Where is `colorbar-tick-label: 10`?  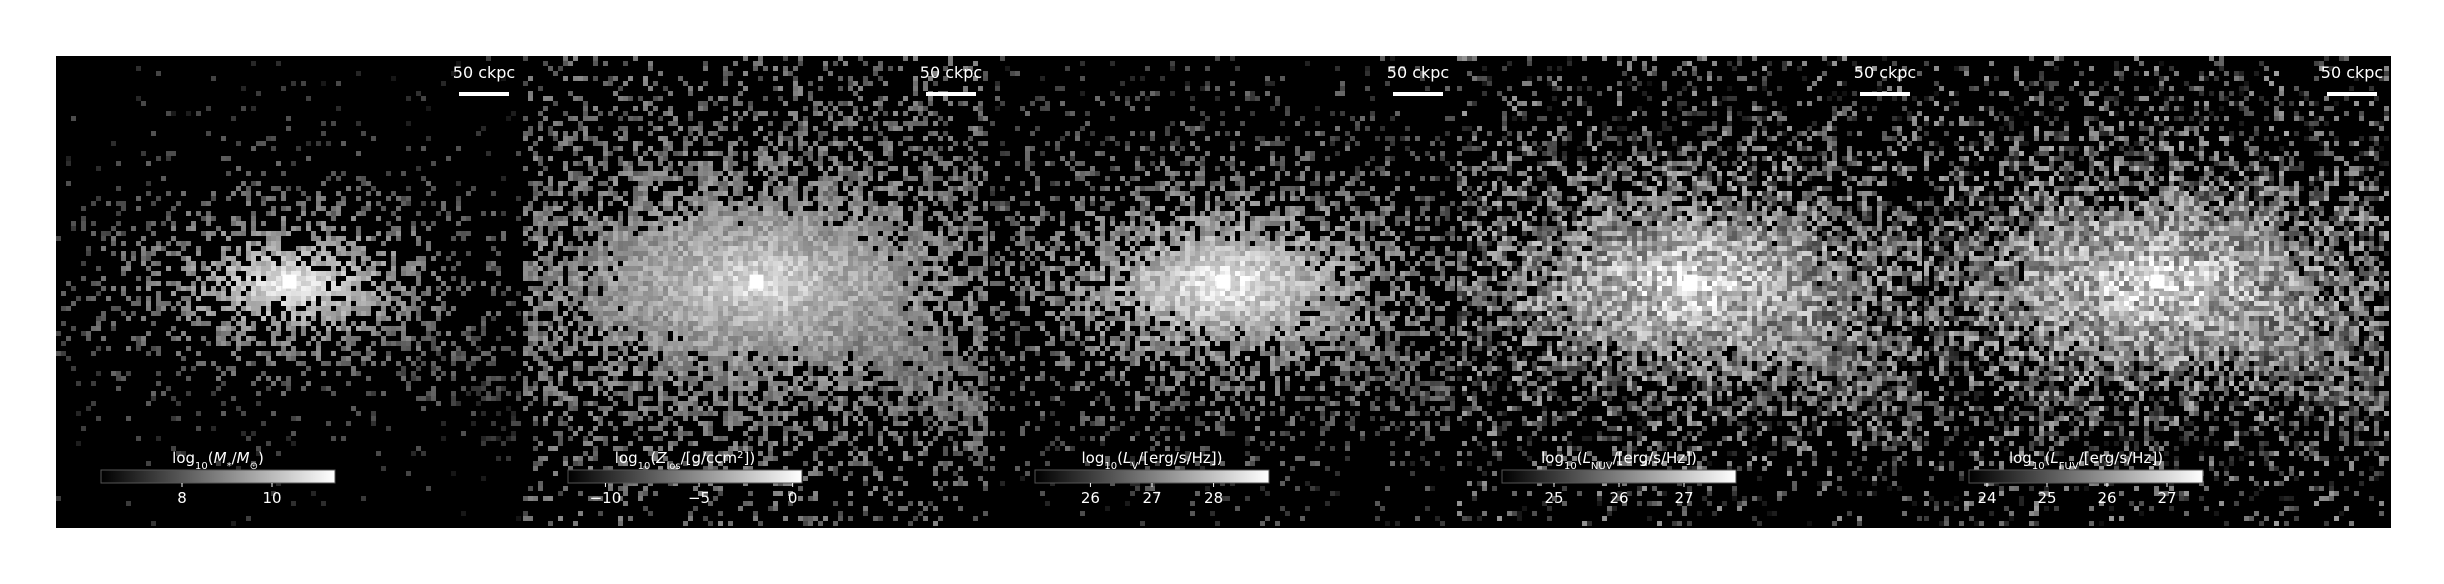
colorbar-tick-label: 10 is located at coordinates (271, 498).